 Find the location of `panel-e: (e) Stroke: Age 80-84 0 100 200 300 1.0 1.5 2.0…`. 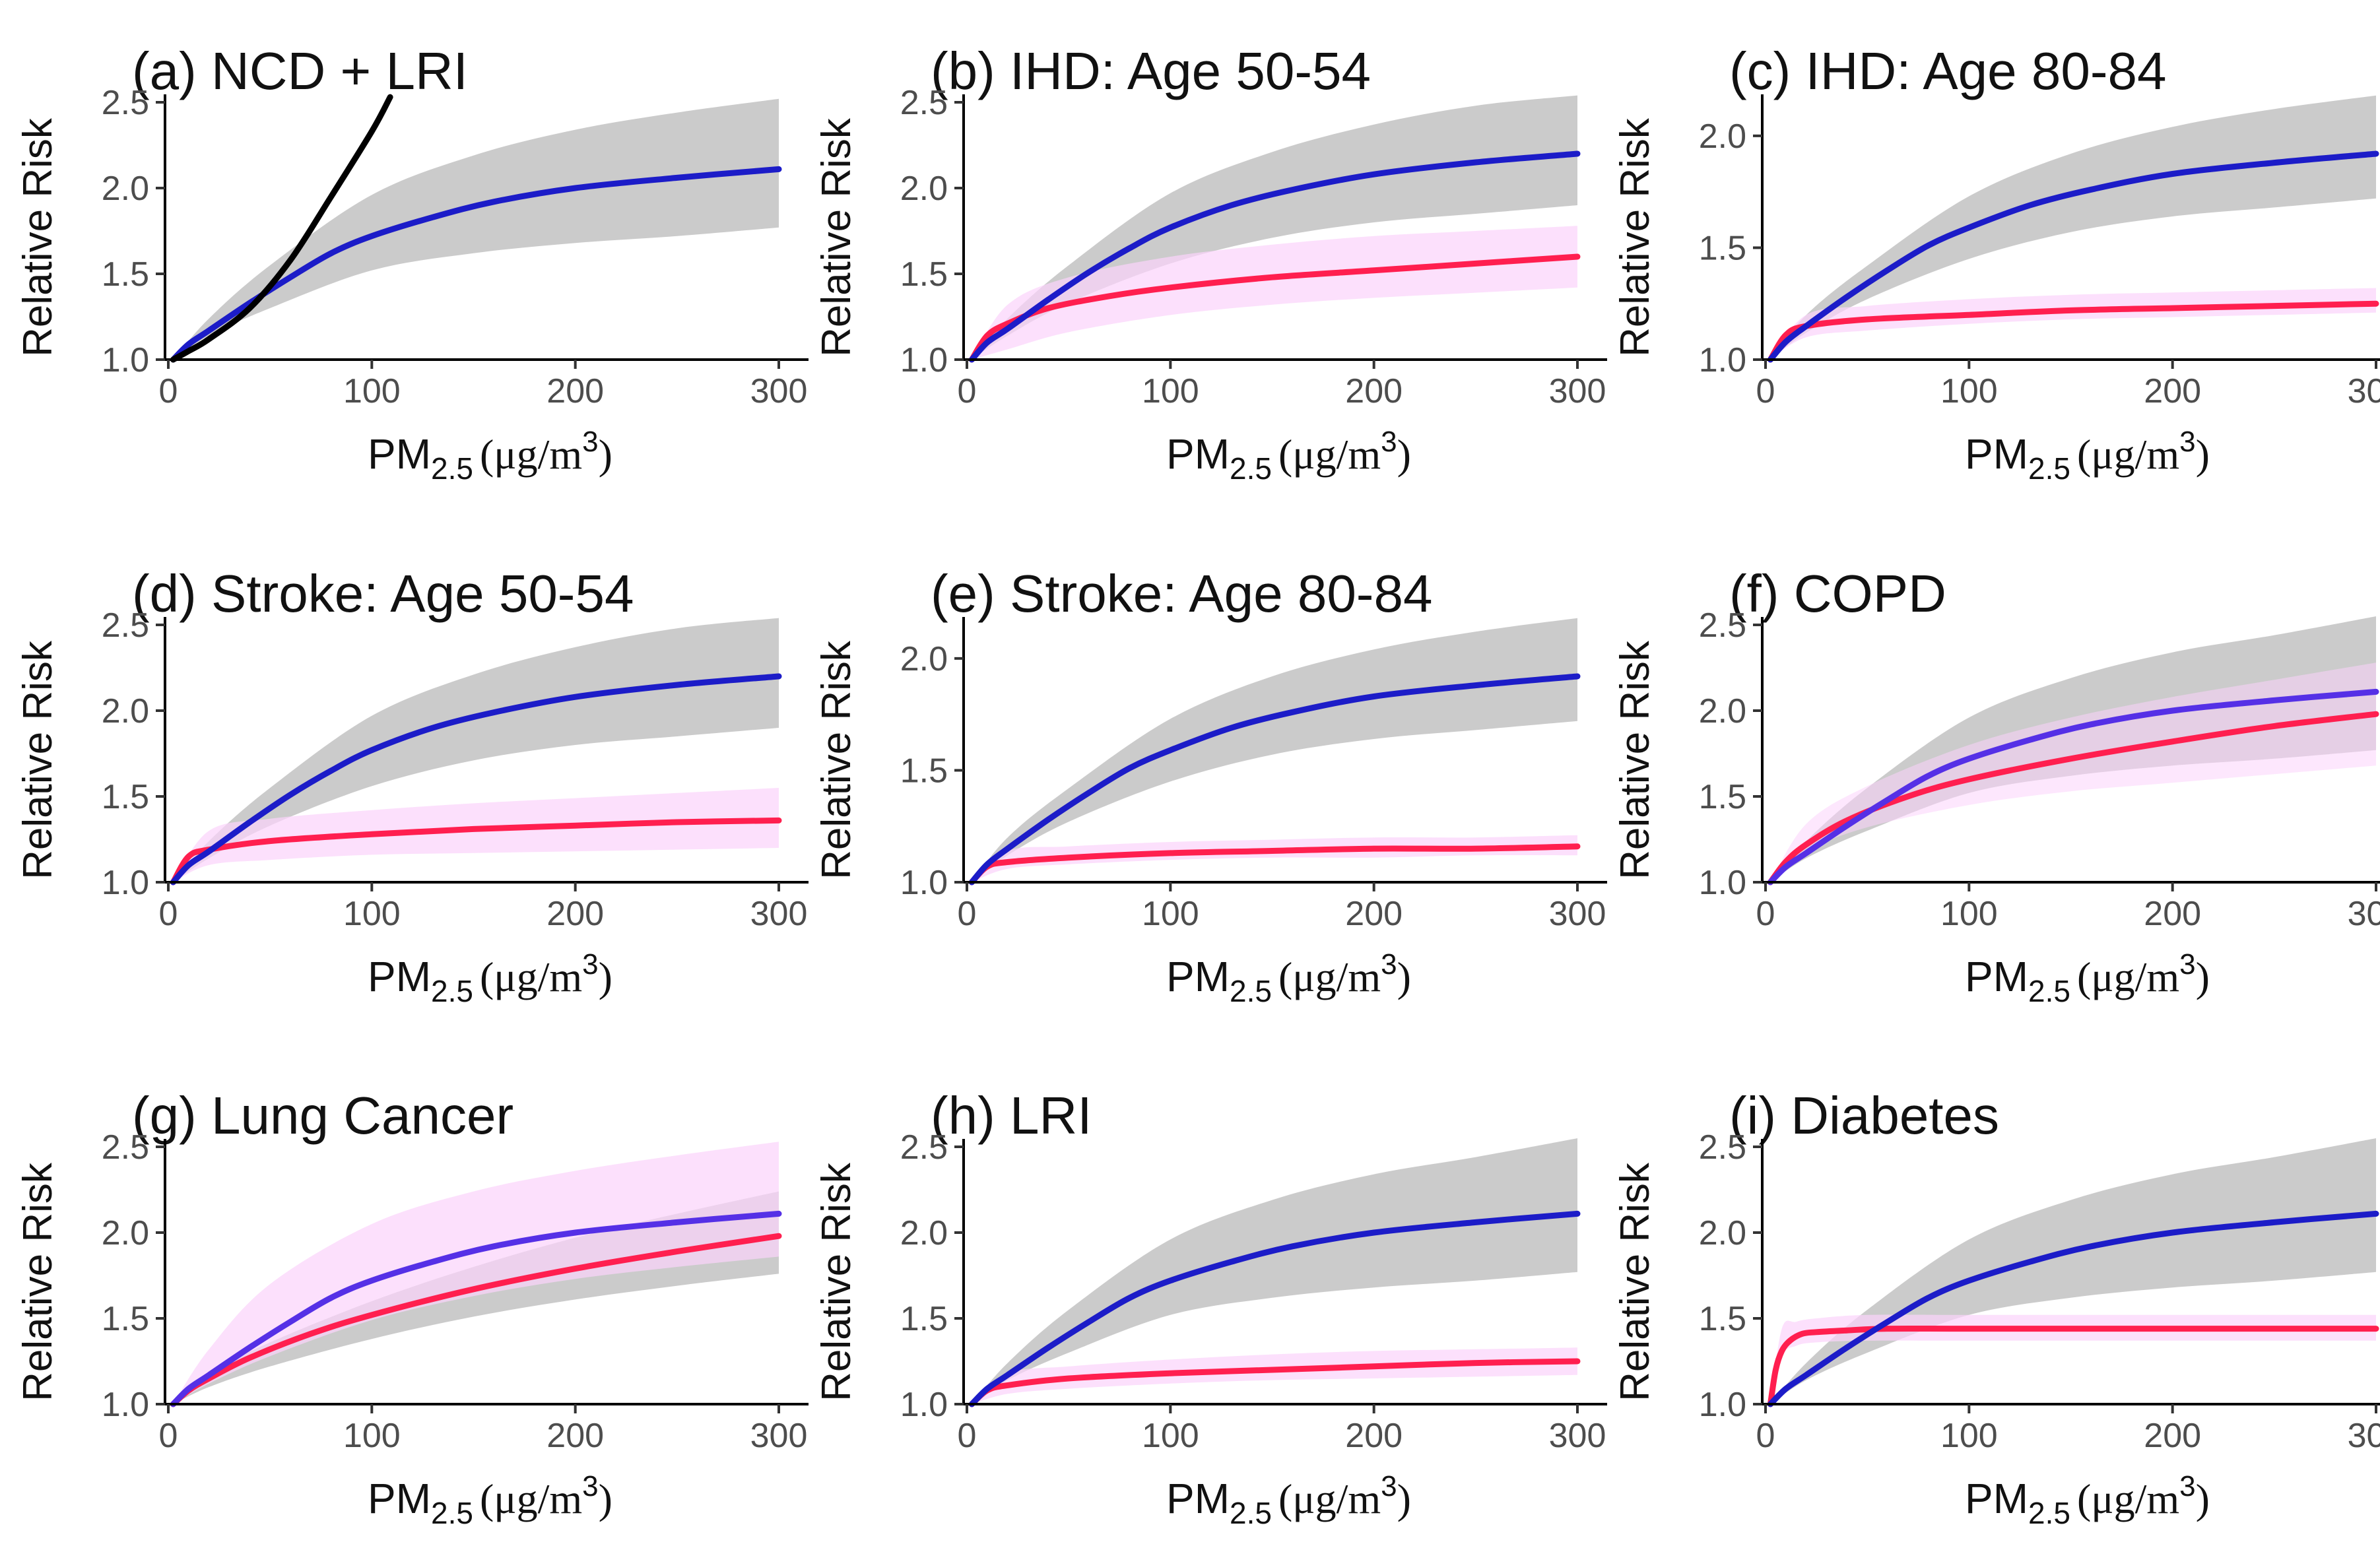

panel-e: (e) Stroke: Age 80-84 0 100 200 300 1.0 1.5 2.0… is located at coordinates (1210, 786).